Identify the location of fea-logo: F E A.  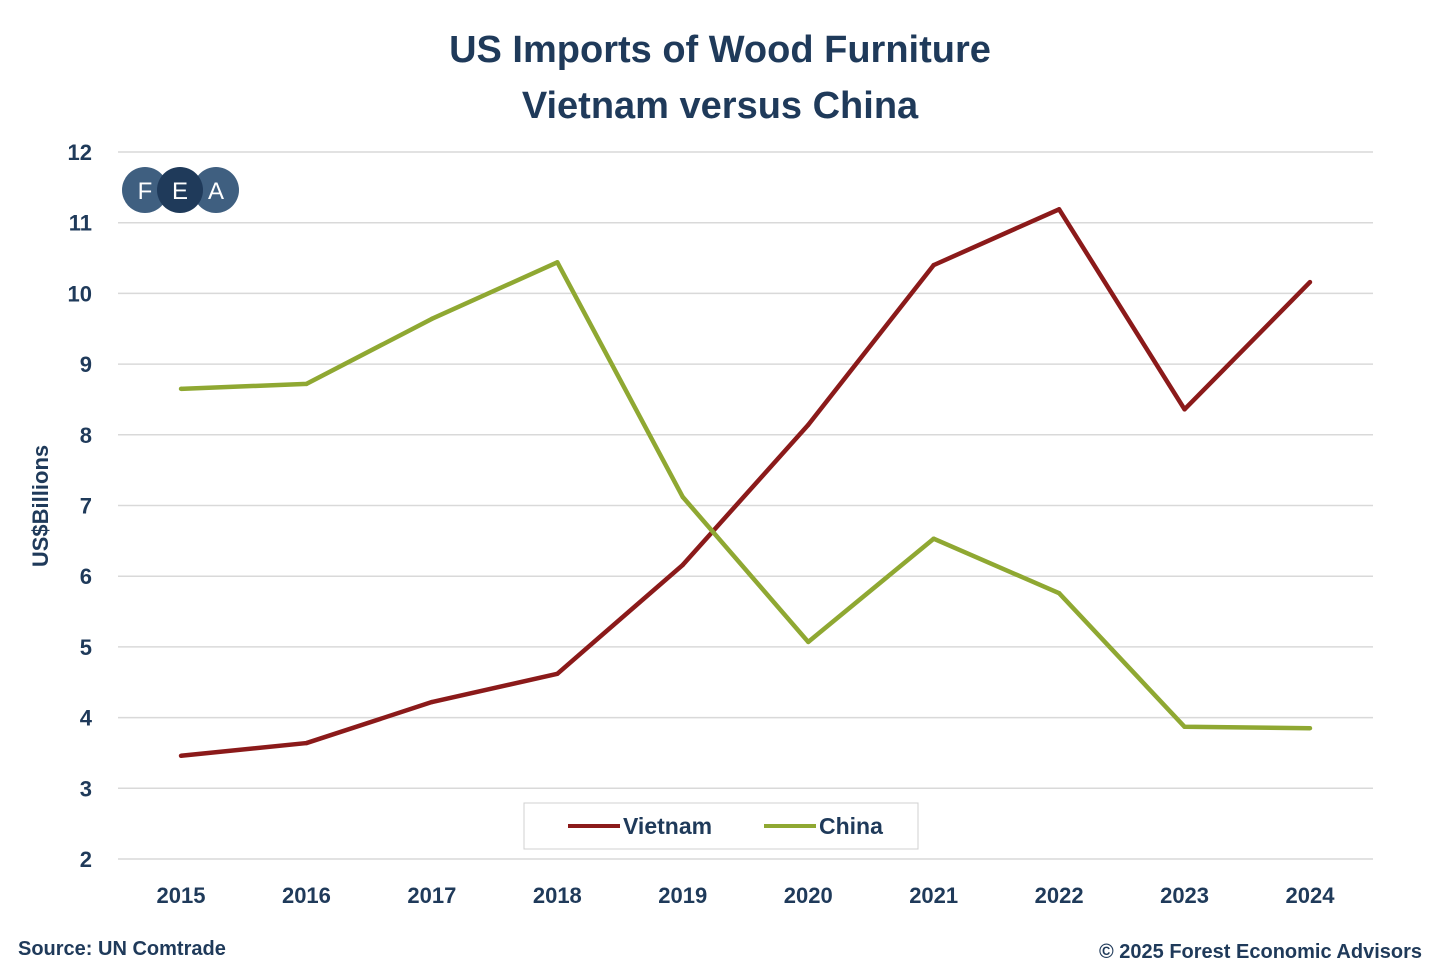
(180, 190).